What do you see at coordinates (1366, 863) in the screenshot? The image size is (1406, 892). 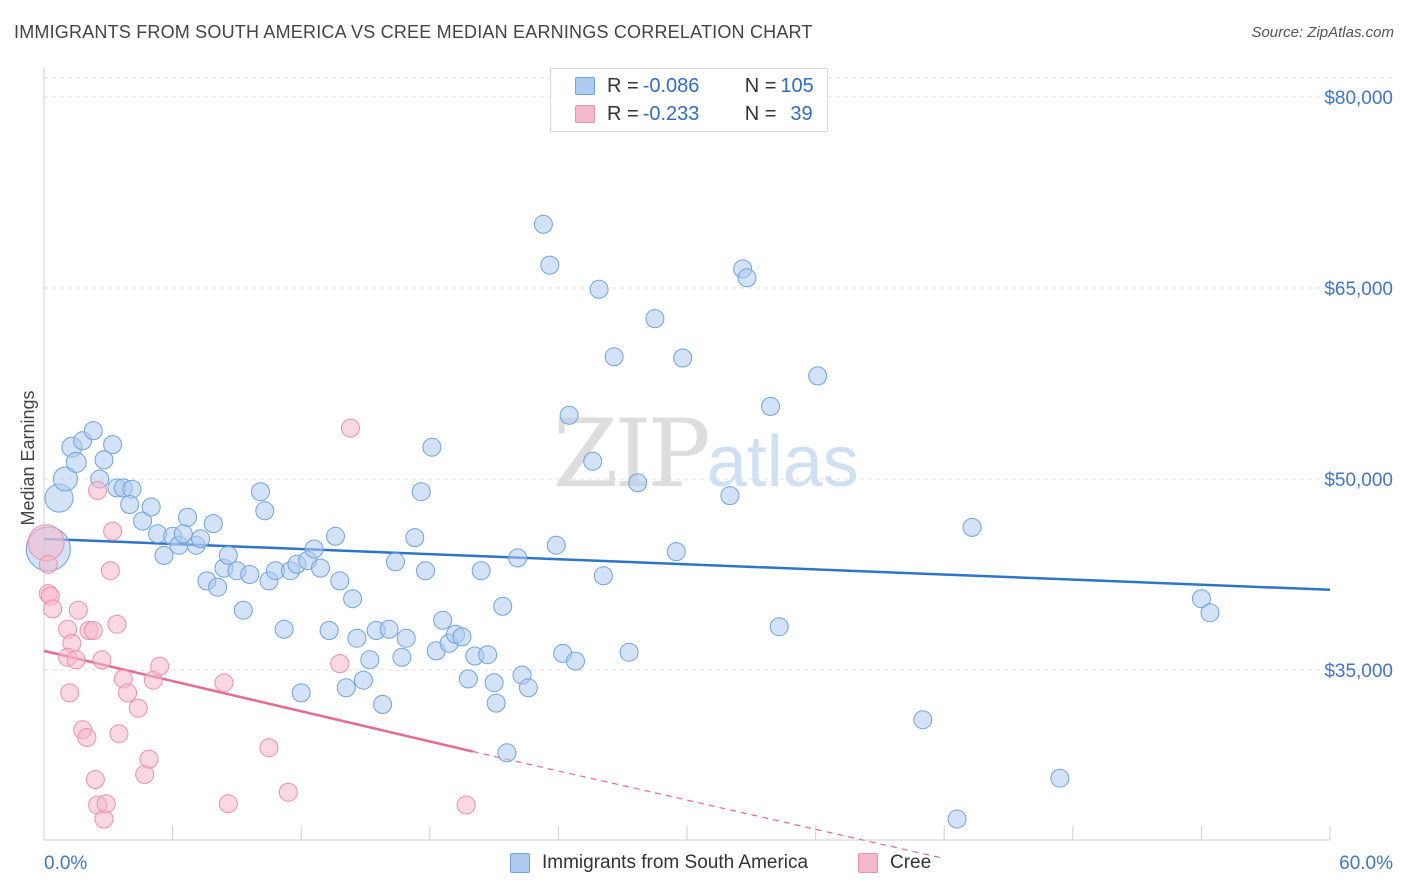 I see `x-tick-label: 60.0%` at bounding box center [1366, 863].